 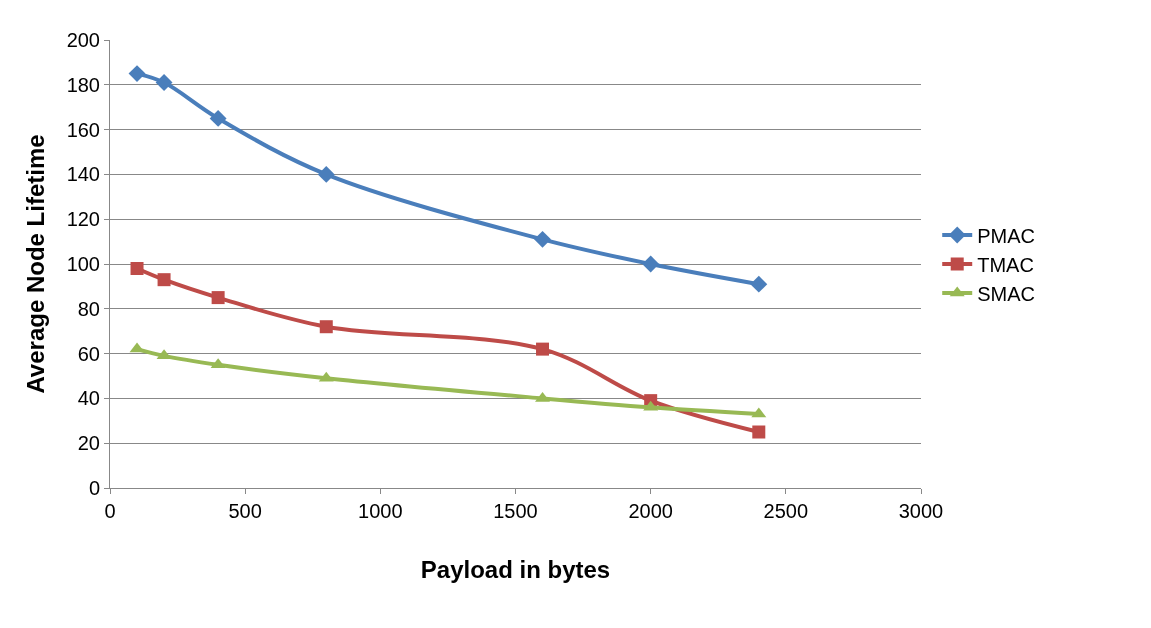 What do you see at coordinates (83, 264) in the screenshot?
I see `y-tick-label: 100` at bounding box center [83, 264].